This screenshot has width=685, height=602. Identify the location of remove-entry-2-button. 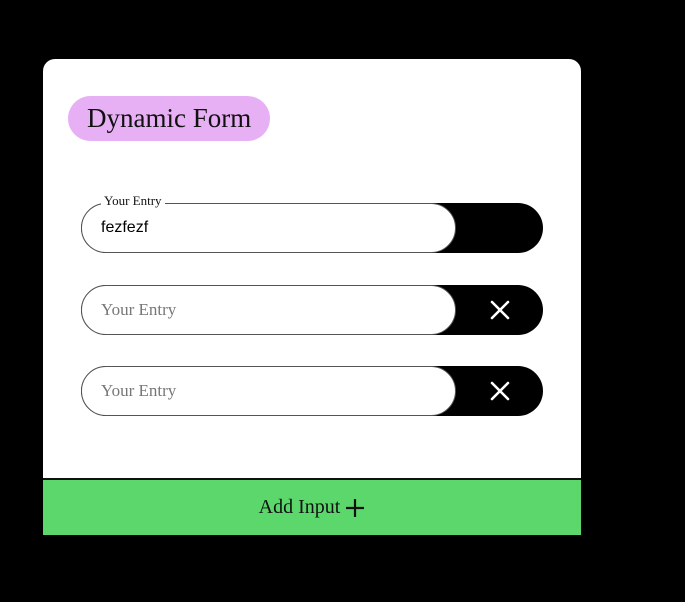
(499, 310).